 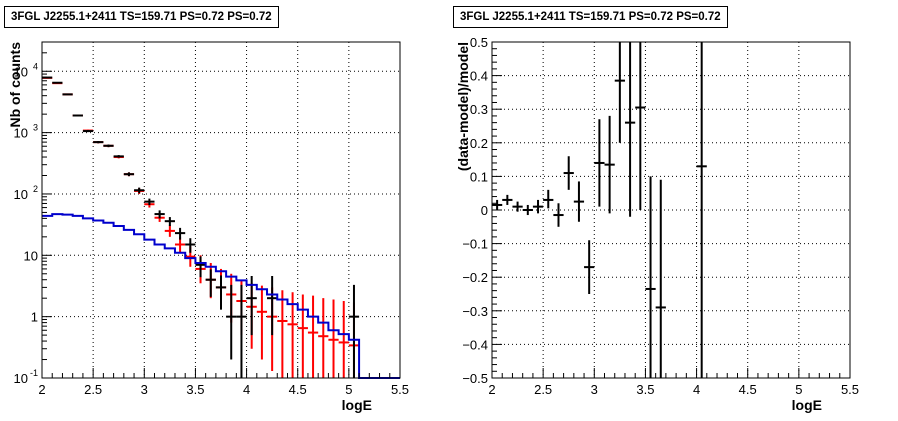 What do you see at coordinates (475, 311) in the screenshot?
I see `y-tick-label: −0.3` at bounding box center [475, 311].